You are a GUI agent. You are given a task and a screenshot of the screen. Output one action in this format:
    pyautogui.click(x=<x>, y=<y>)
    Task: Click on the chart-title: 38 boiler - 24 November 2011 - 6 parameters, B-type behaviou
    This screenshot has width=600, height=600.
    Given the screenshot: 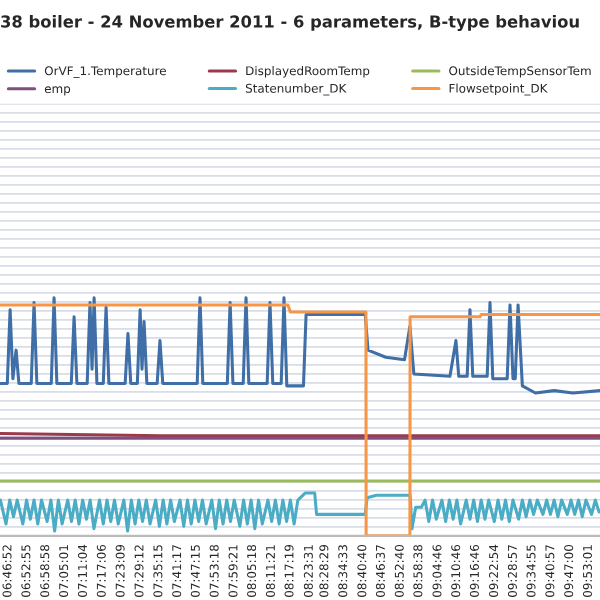 What is the action you would take?
    pyautogui.click(x=290, y=23)
    